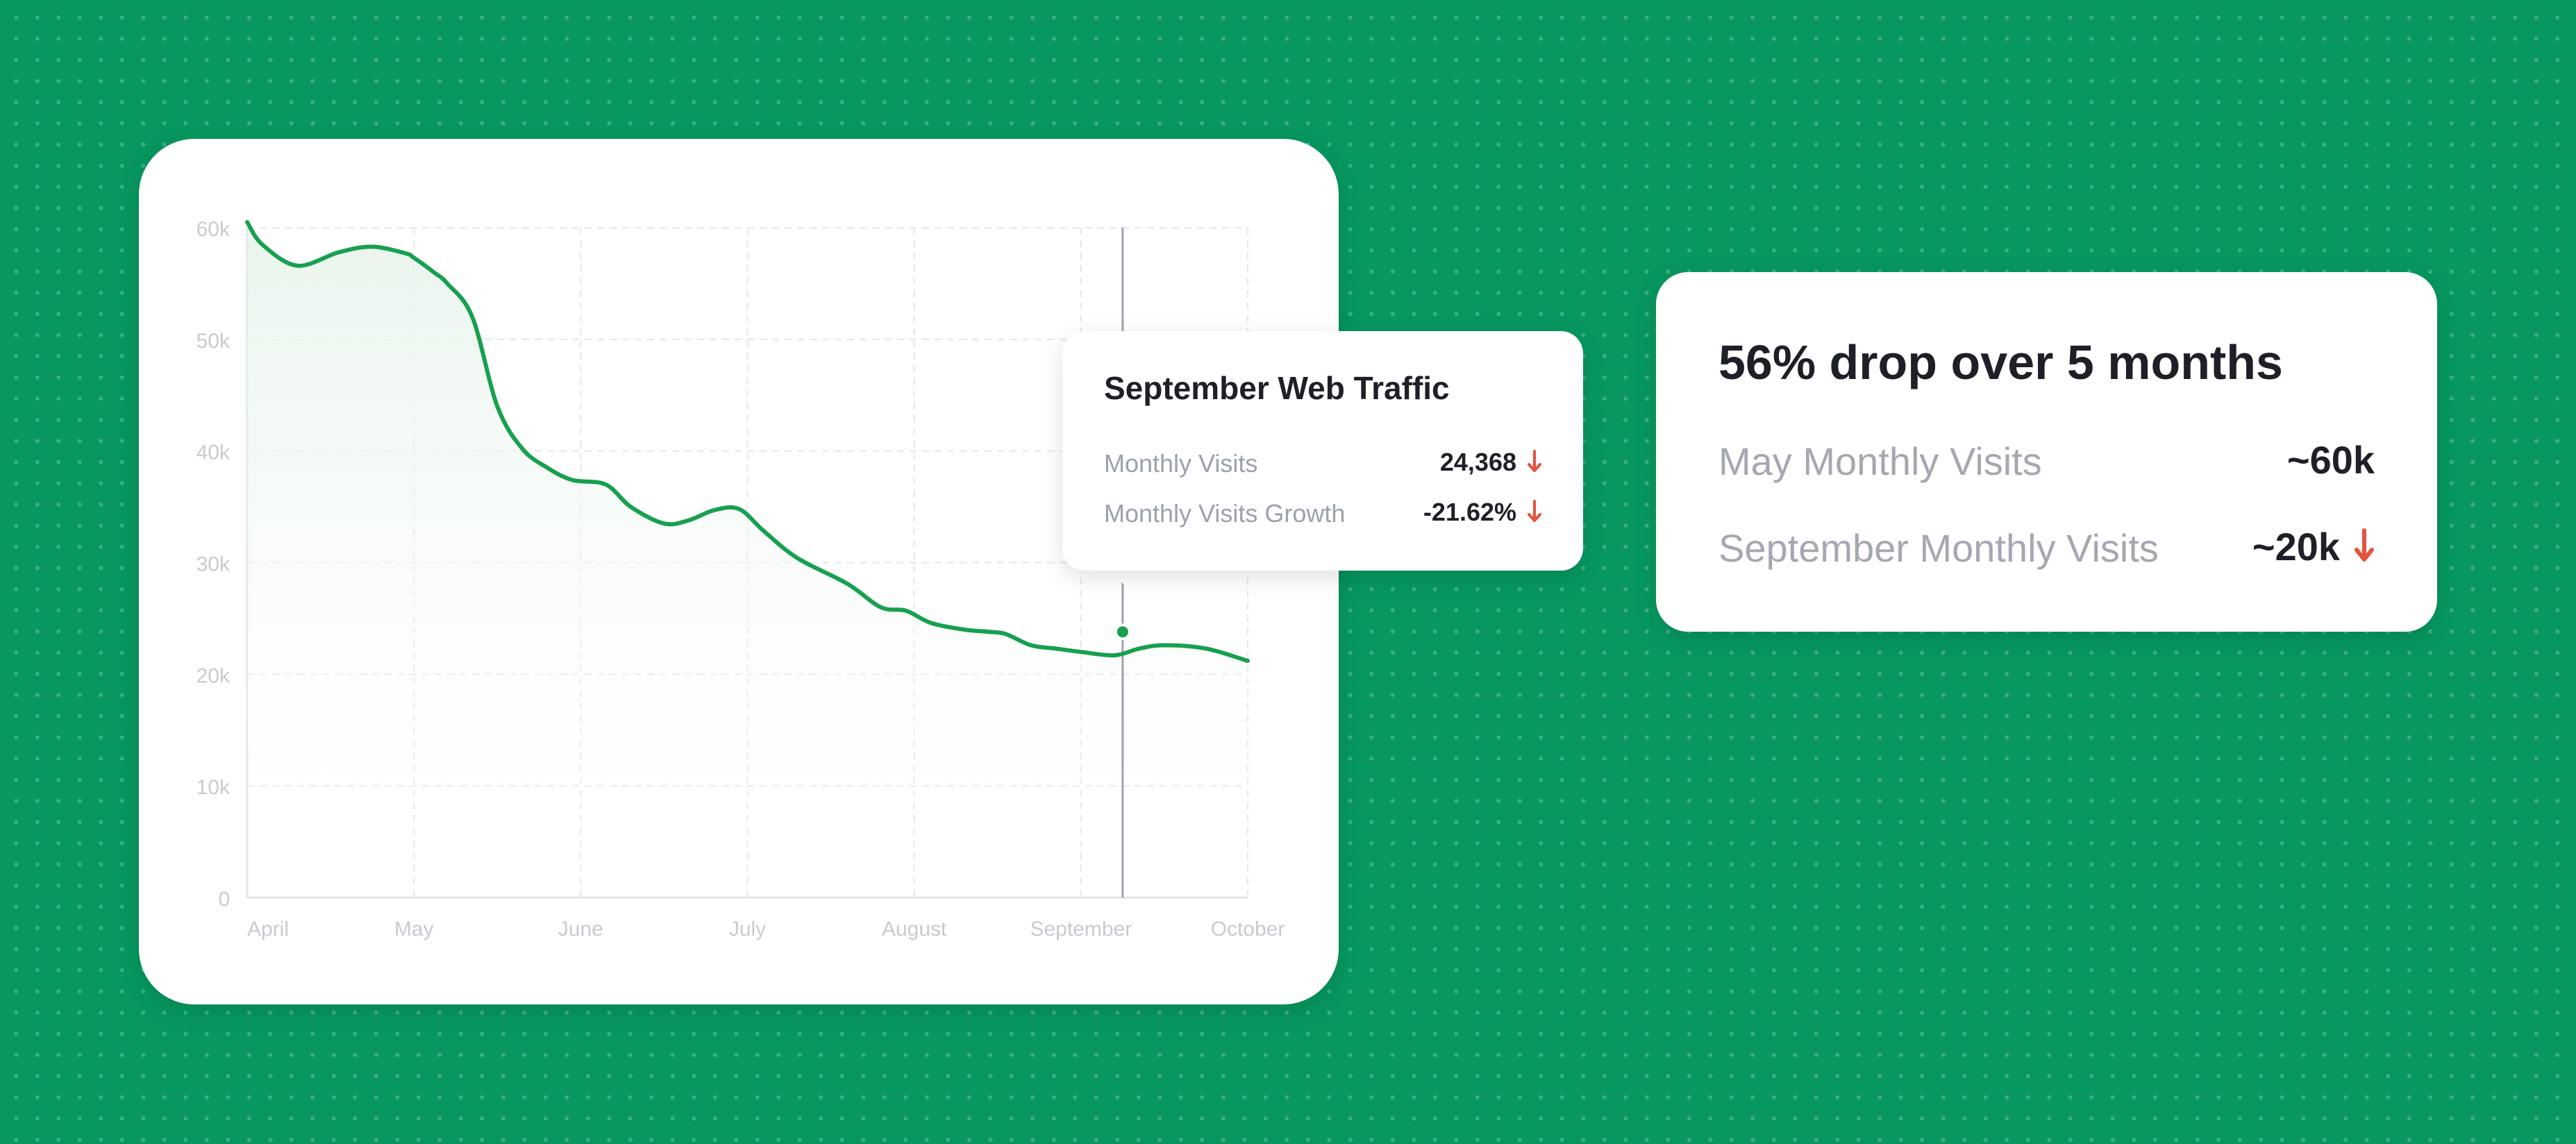 This screenshot has width=2576, height=1144. I want to click on tooltip-title: September Web Traffic, so click(1277, 388).